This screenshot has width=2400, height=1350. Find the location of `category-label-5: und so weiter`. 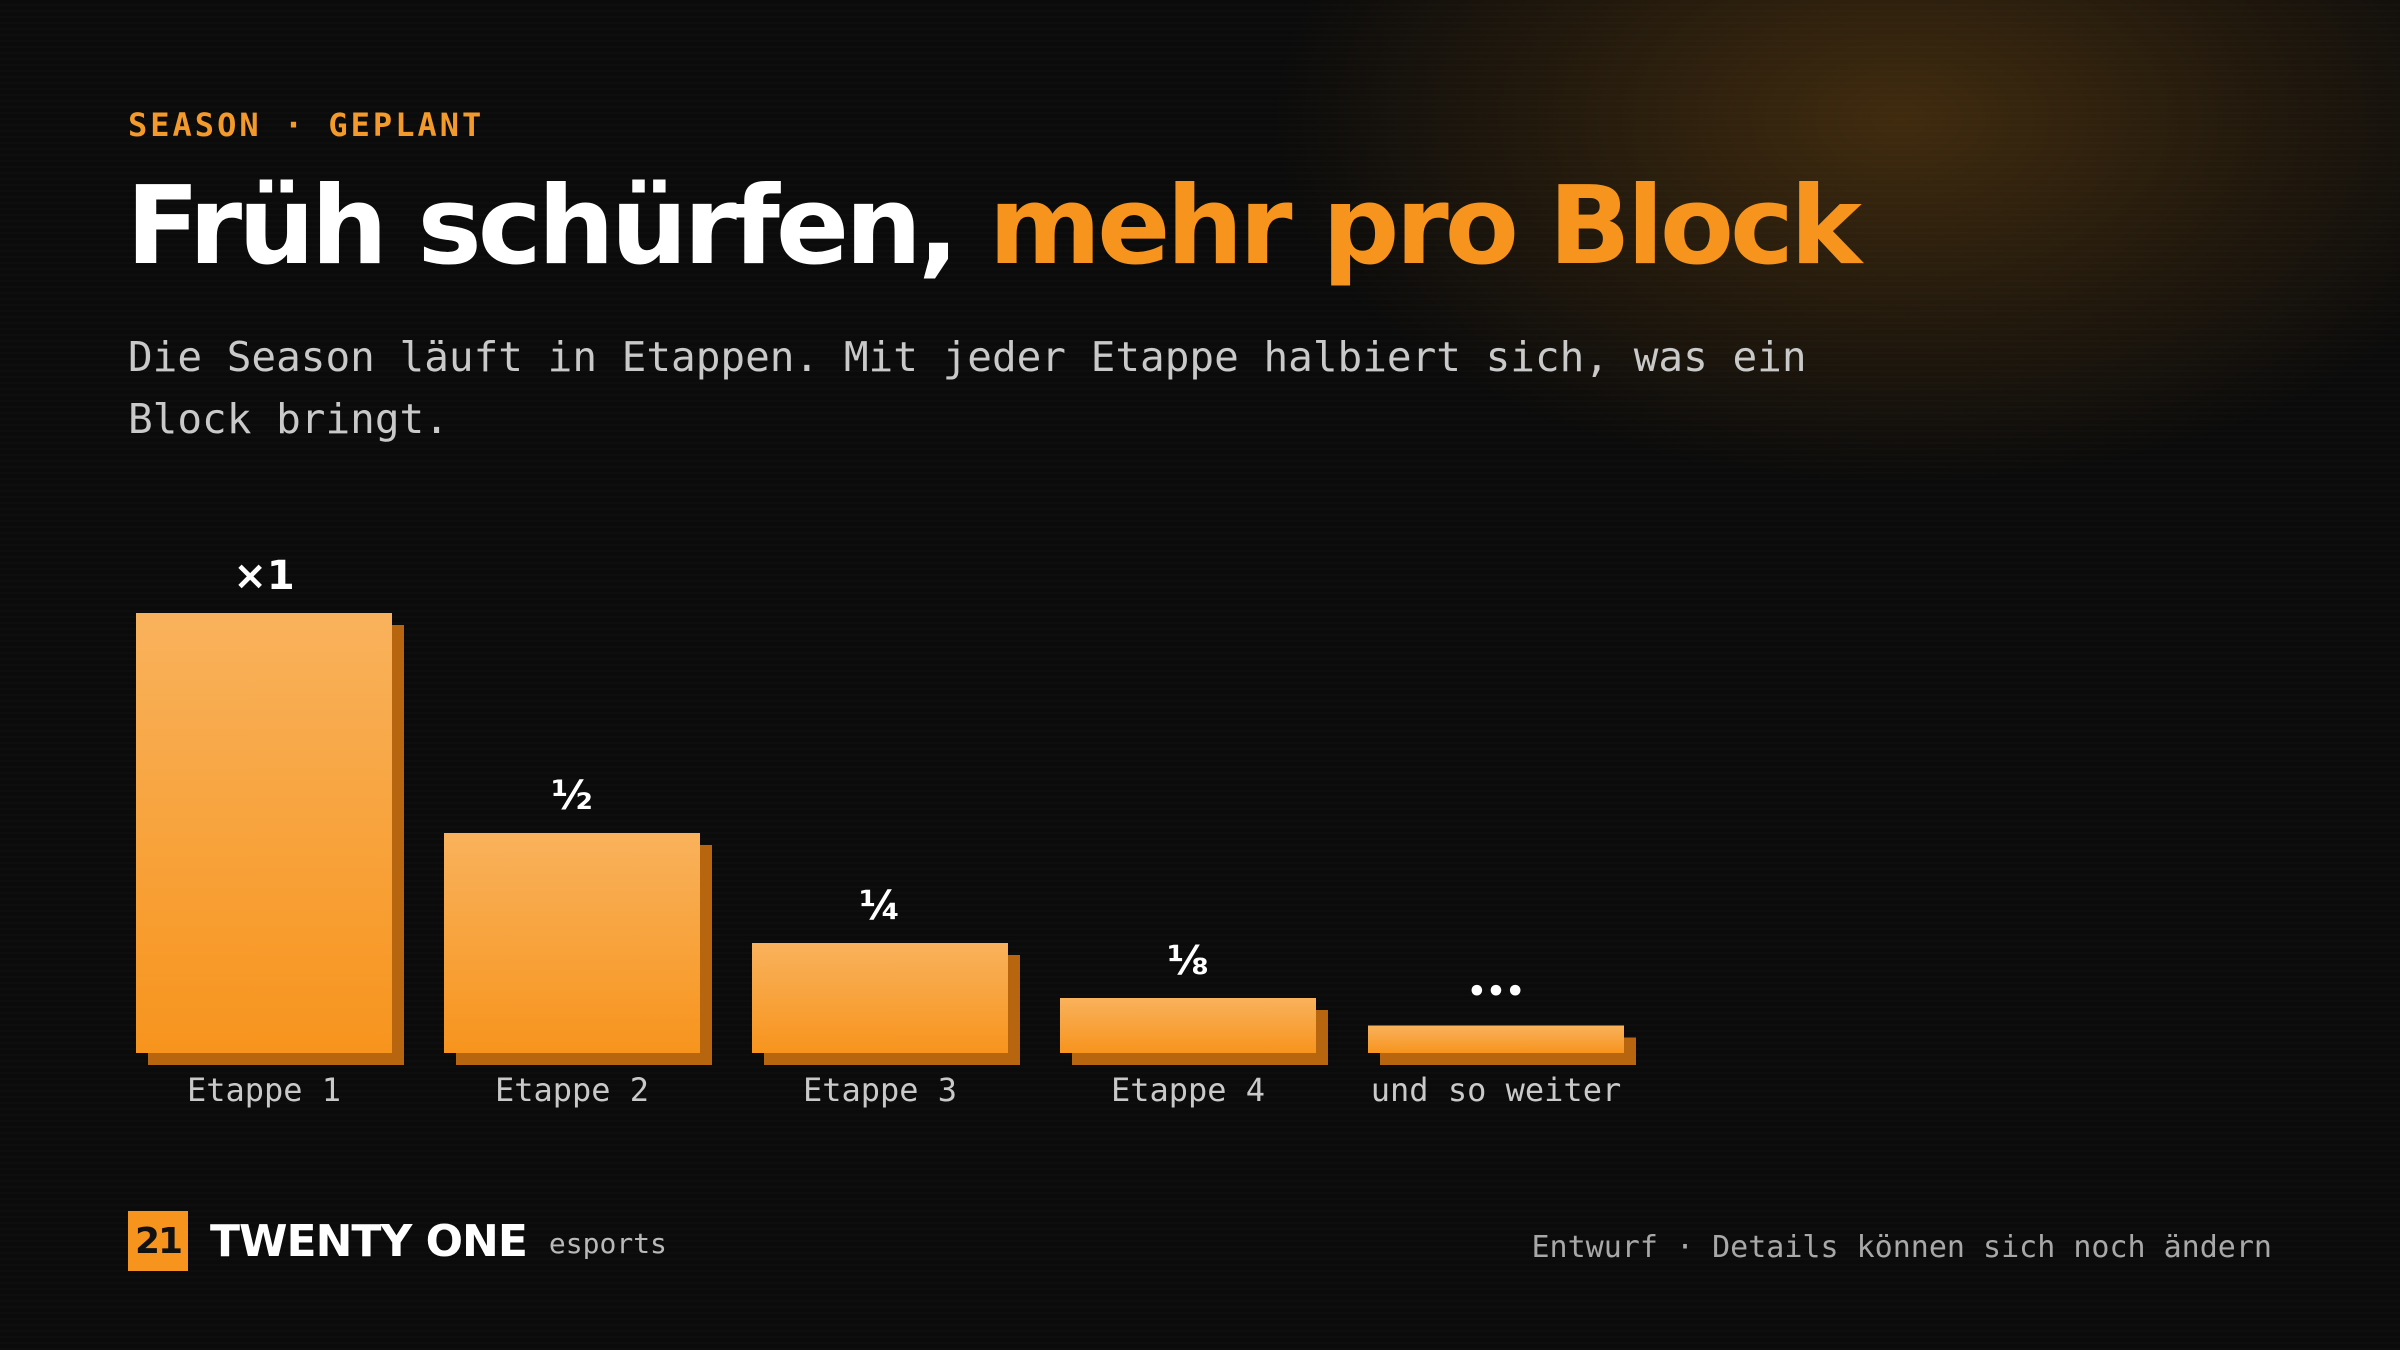

category-label-5: und so weiter is located at coordinates (1496, 1090).